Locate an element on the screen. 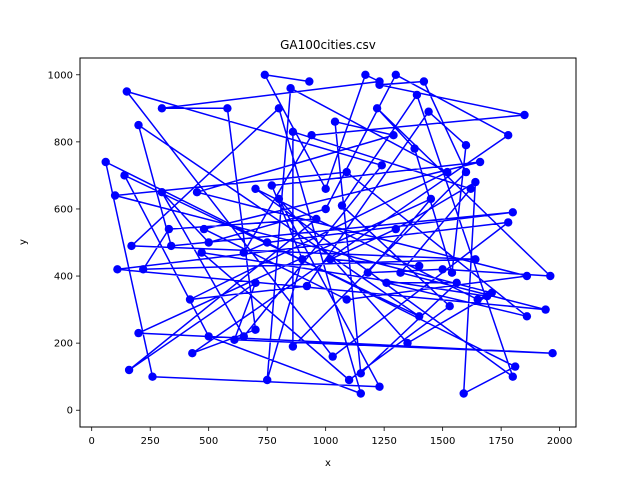 Image resolution: width=640 pixels, height=480 pixels. y-tick-label: 600 is located at coordinates (63, 209).